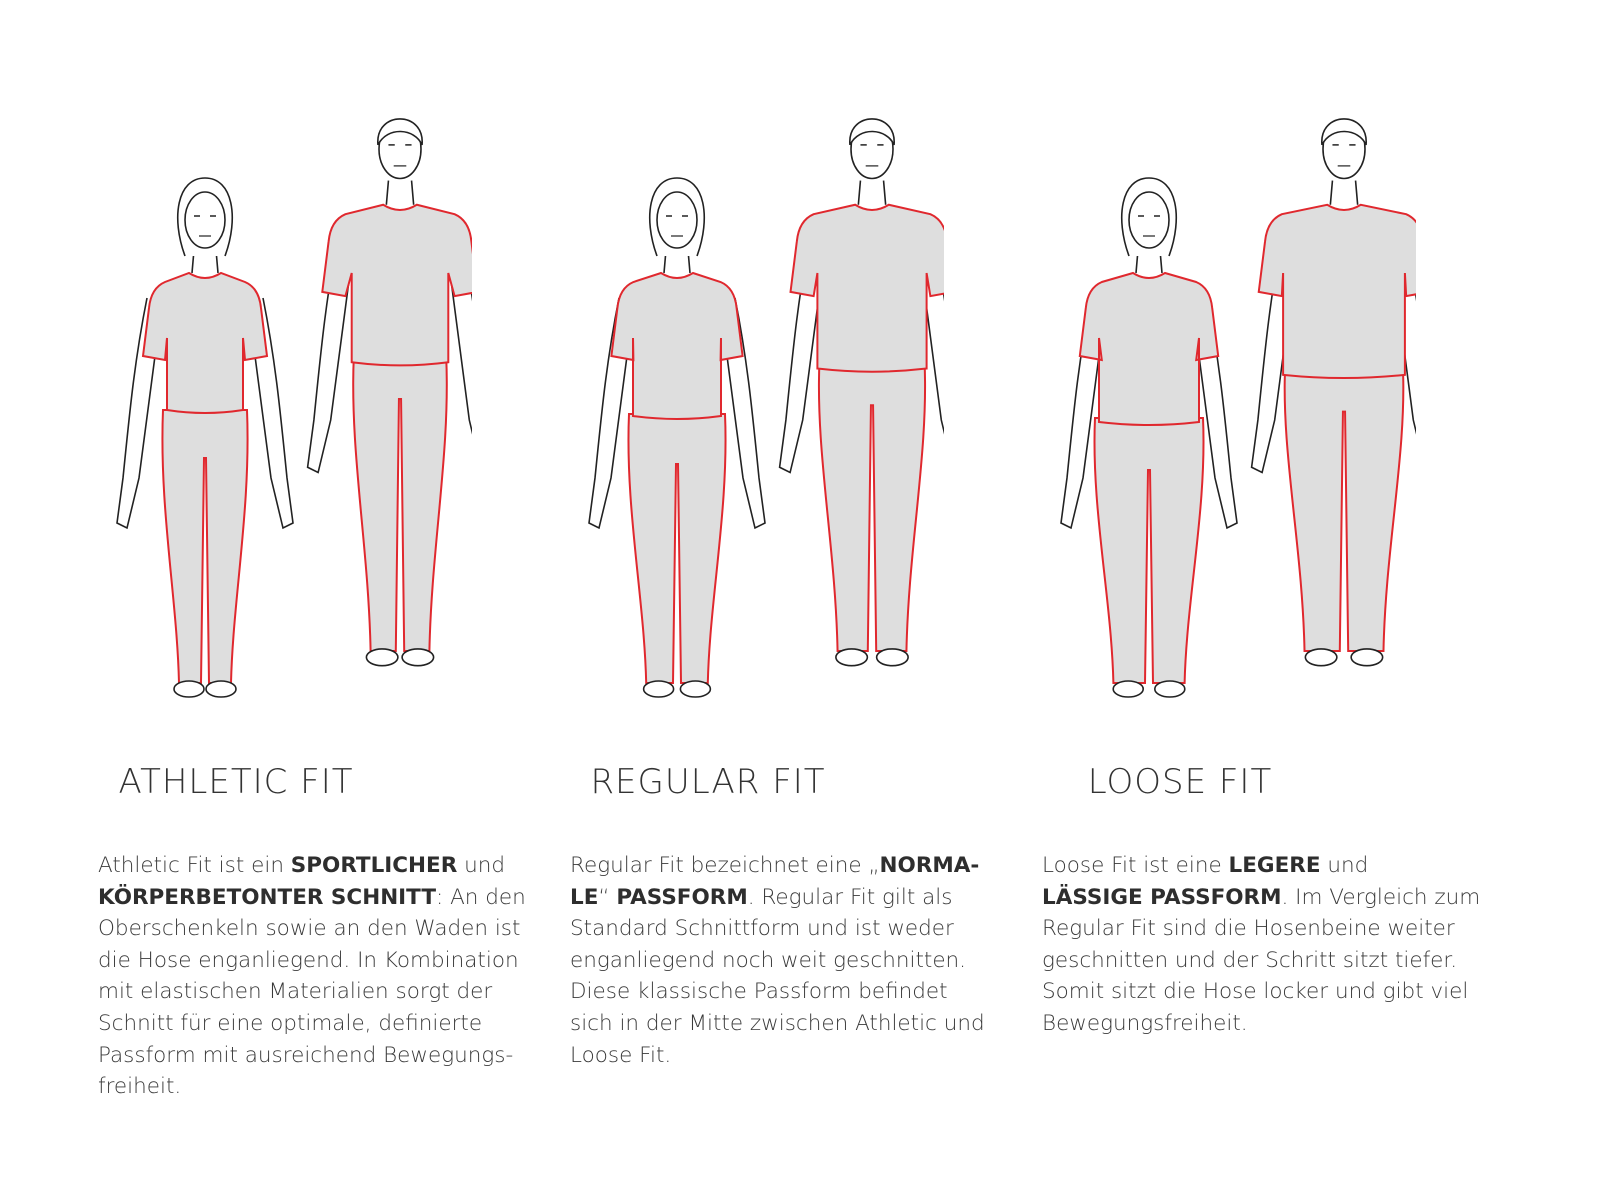 The width and height of the screenshot is (1600, 1200). I want to click on body-text: Loose Fit., so click(621, 1055).